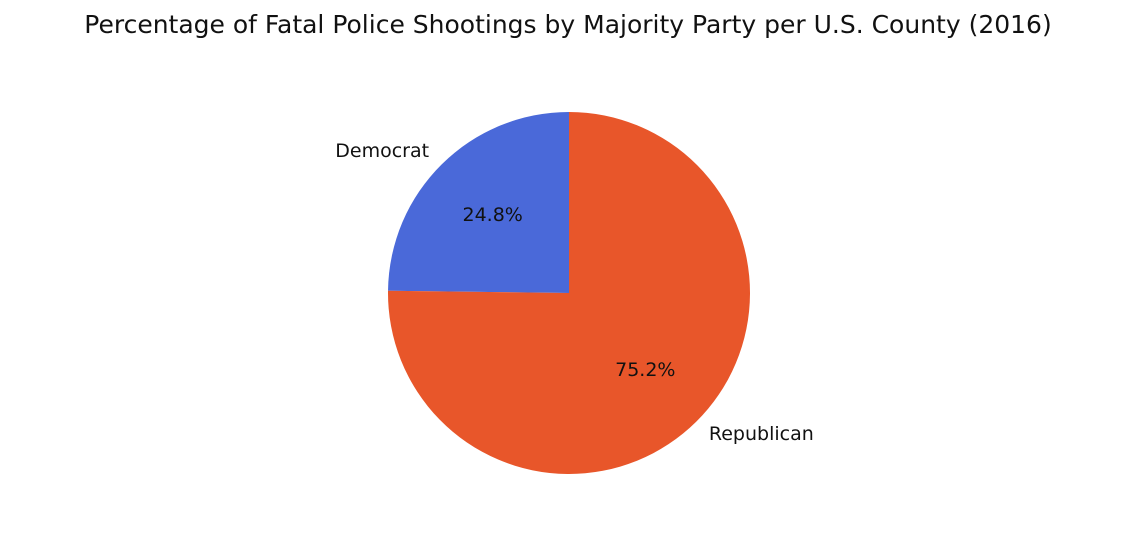 The height and width of the screenshot is (553, 1137). I want to click on pct-label-democrat: 24.8%, so click(493, 215).